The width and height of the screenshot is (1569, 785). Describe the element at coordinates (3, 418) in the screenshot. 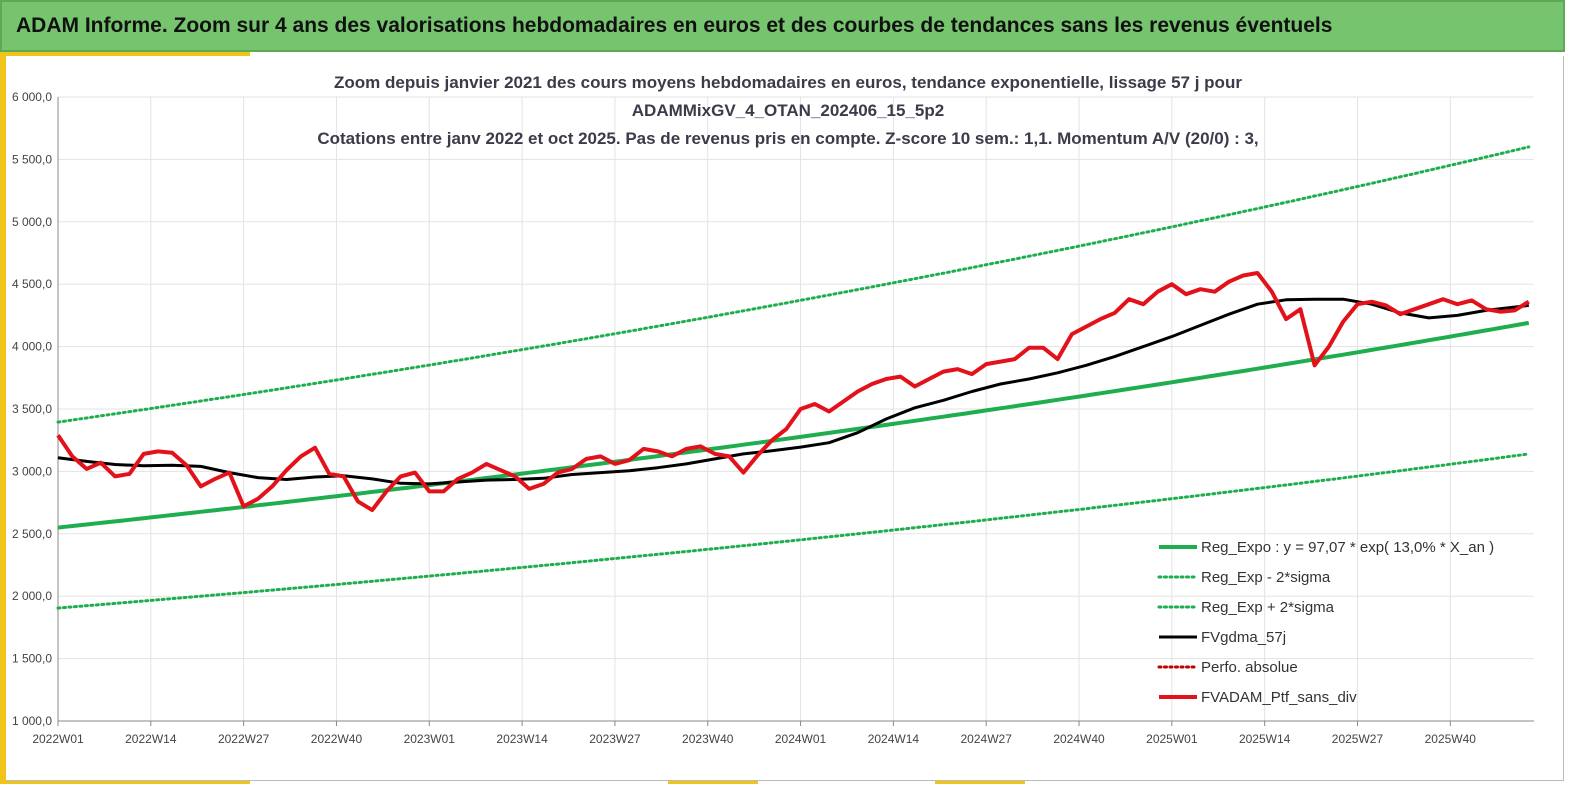

I see `accent-bar-left` at that location.